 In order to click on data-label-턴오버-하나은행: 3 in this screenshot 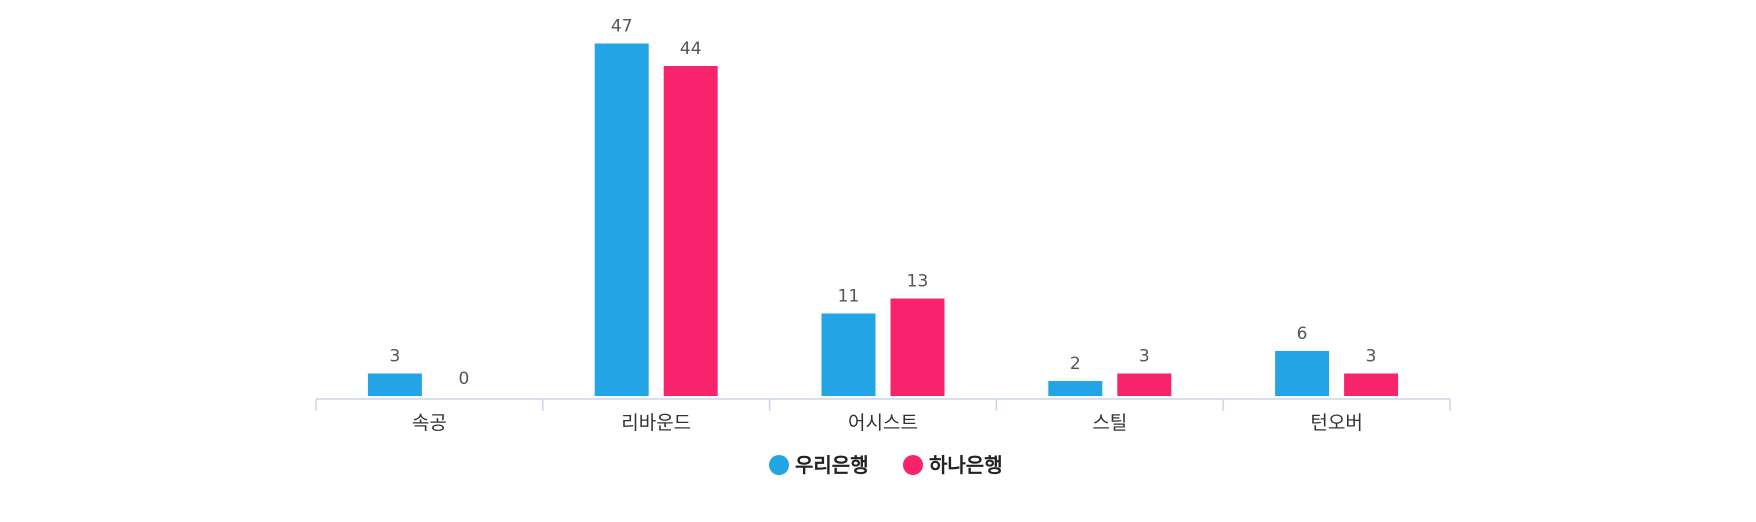, I will do `click(1371, 357)`.